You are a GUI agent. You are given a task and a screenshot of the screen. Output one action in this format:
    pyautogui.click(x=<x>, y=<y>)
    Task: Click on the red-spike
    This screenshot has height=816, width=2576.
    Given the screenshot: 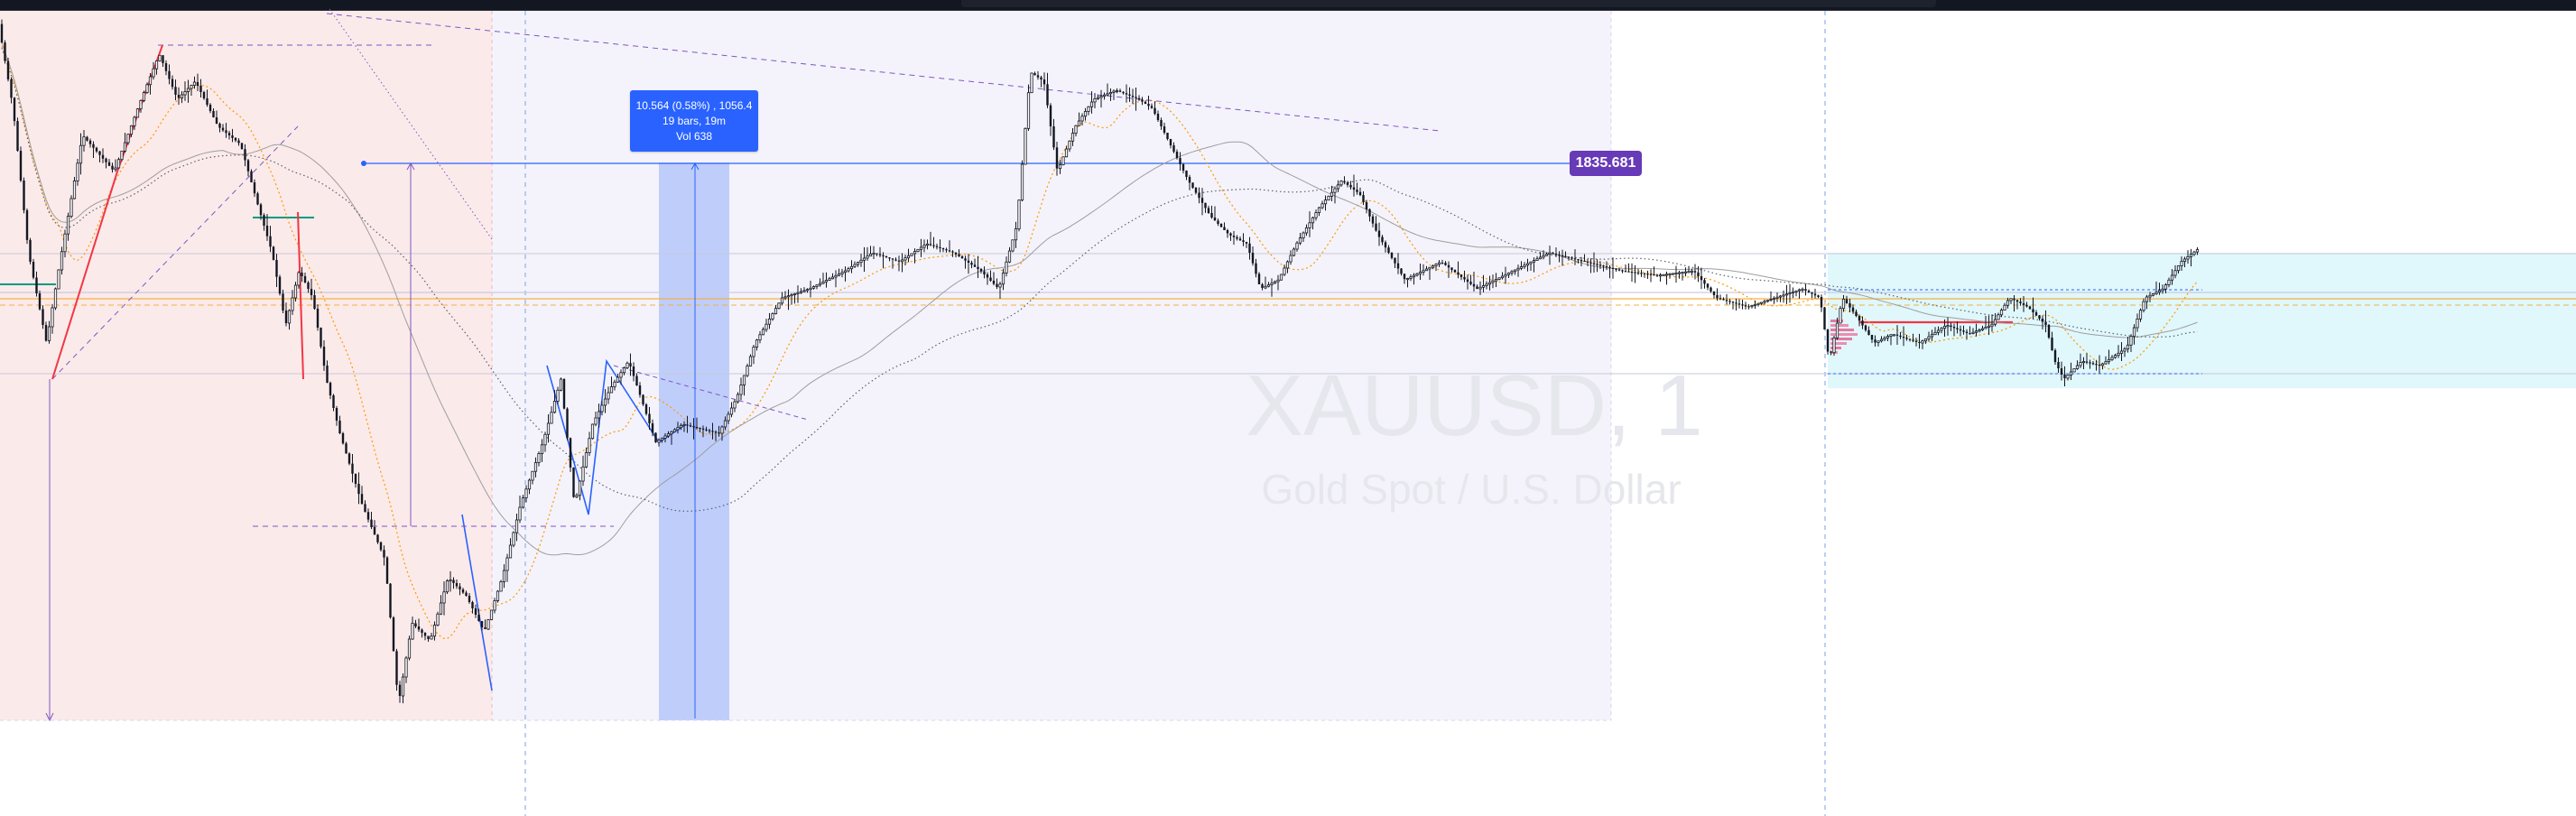 What is the action you would take?
    pyautogui.click(x=300, y=295)
    